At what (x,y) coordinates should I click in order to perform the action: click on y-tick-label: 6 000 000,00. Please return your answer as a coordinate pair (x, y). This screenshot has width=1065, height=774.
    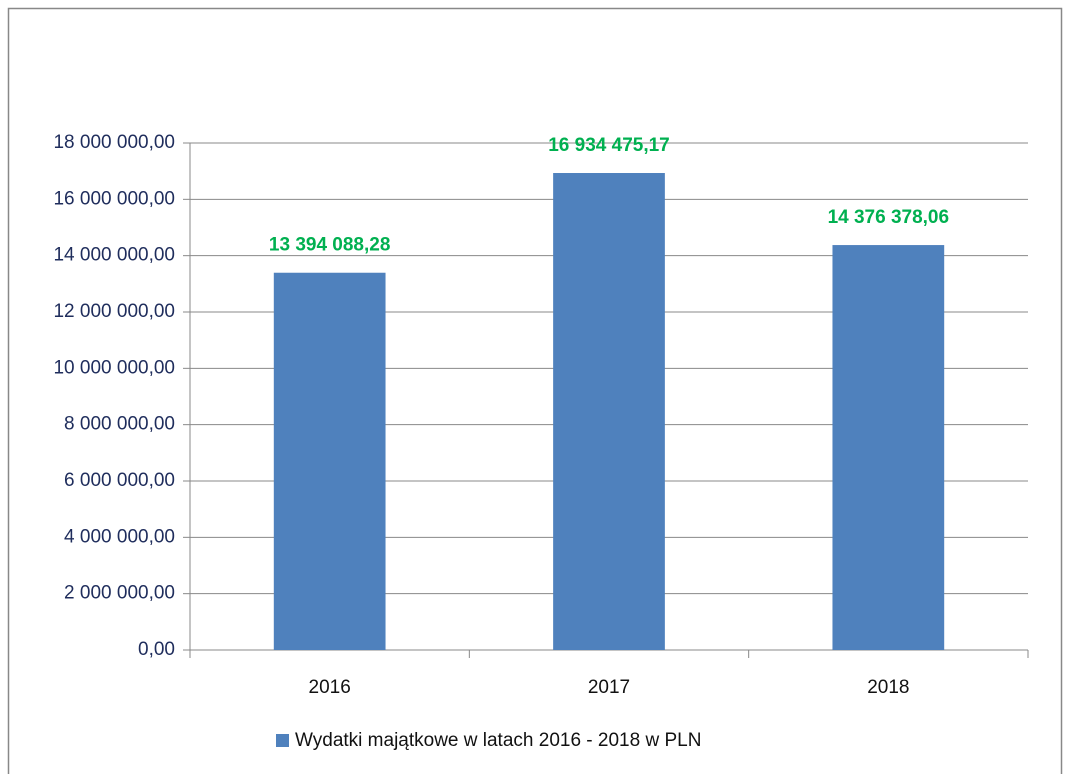
    Looking at the image, I should click on (119, 480).